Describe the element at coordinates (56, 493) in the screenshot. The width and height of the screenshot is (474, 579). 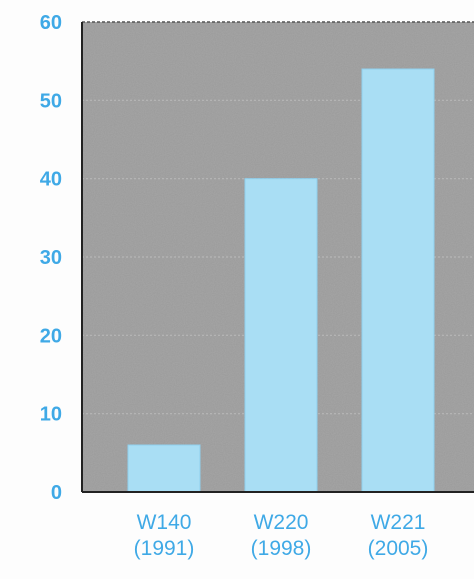
I see `y-tick-label-0: 0` at that location.